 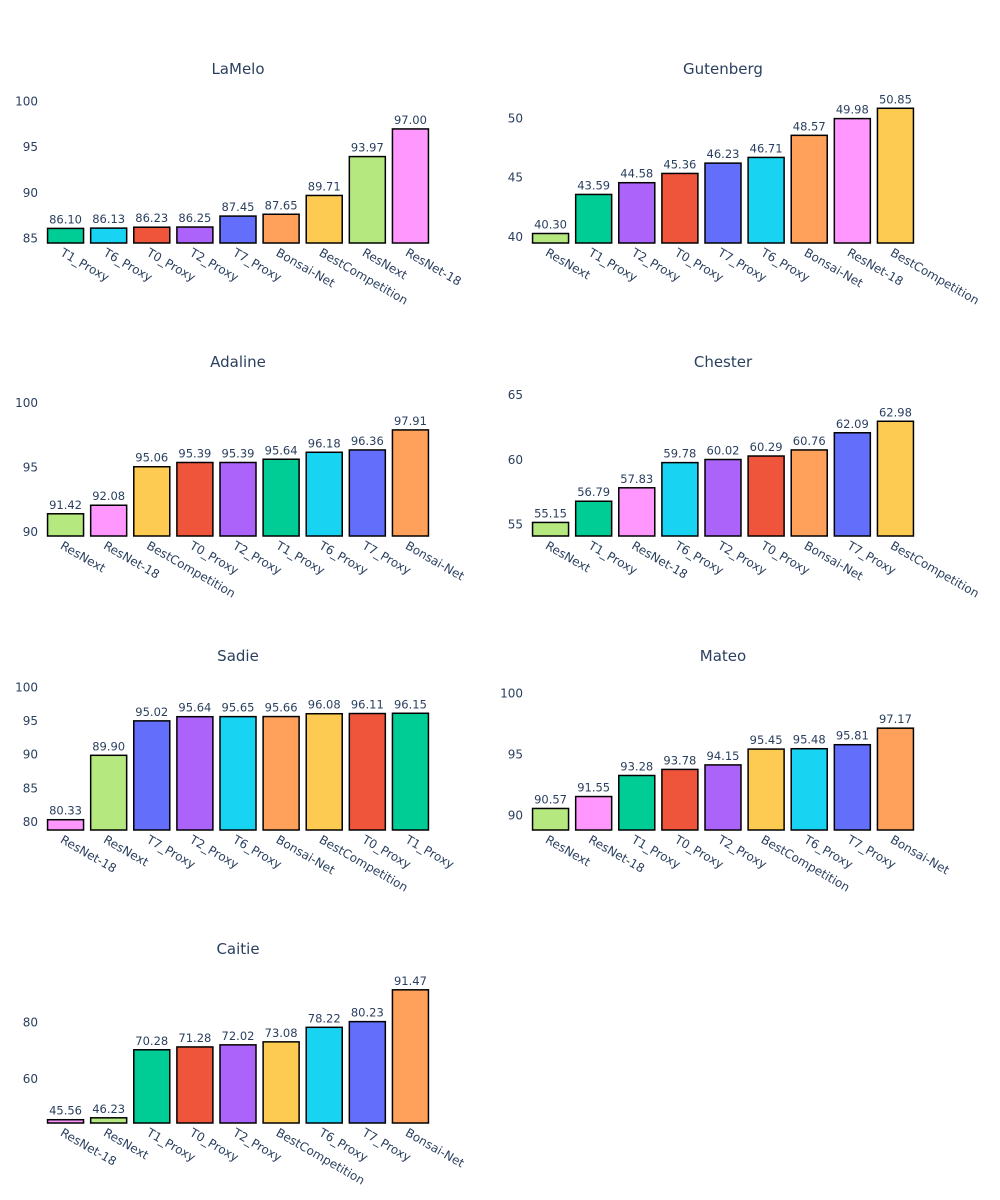 What do you see at coordinates (238, 453) in the screenshot?
I see `value-label: 95.39` at bounding box center [238, 453].